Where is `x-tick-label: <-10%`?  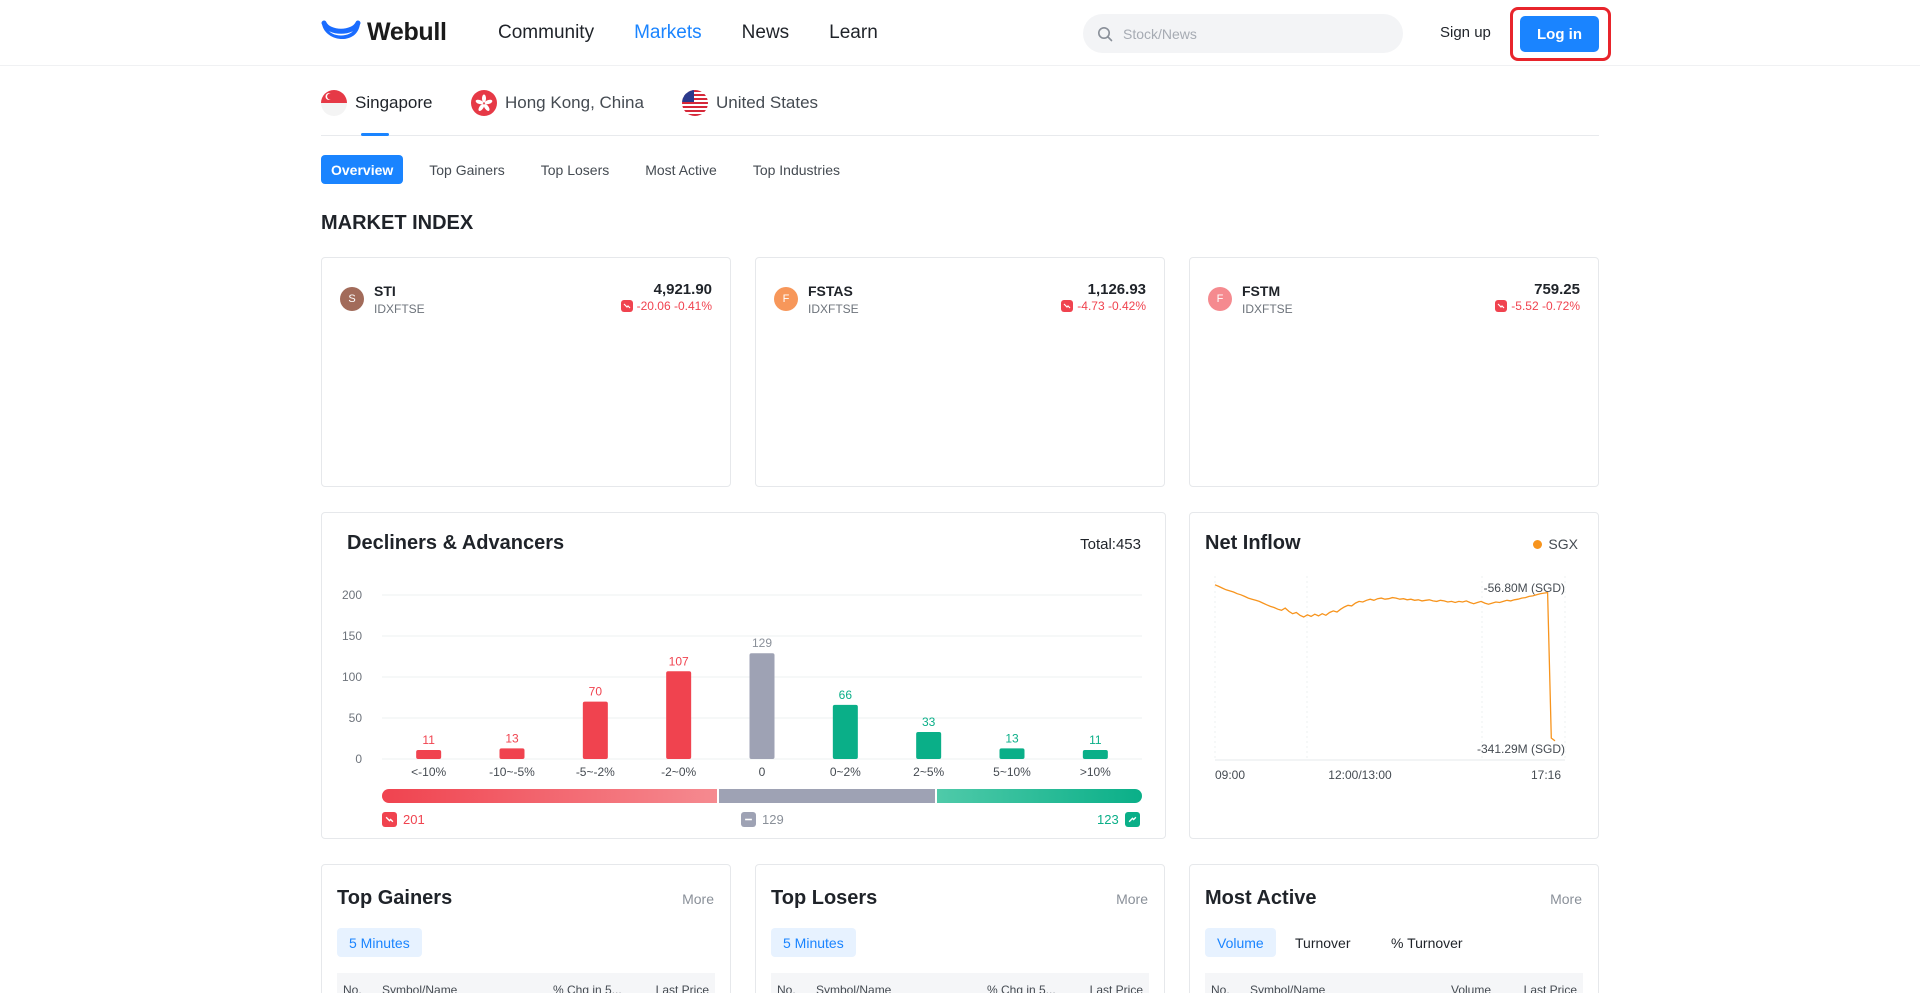 x-tick-label: <-10% is located at coordinates (428, 772).